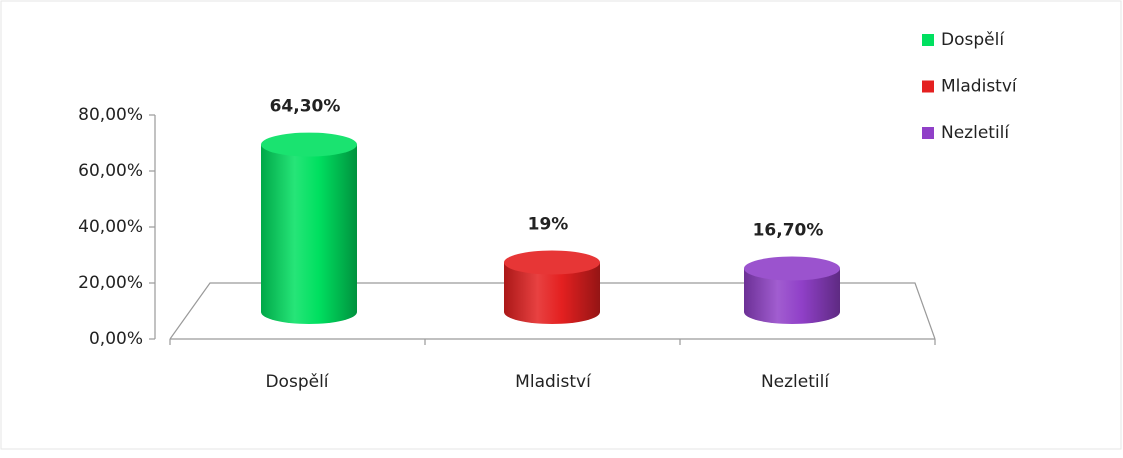  What do you see at coordinates (297, 382) in the screenshot?
I see `x-tick-label: Dospělí` at bounding box center [297, 382].